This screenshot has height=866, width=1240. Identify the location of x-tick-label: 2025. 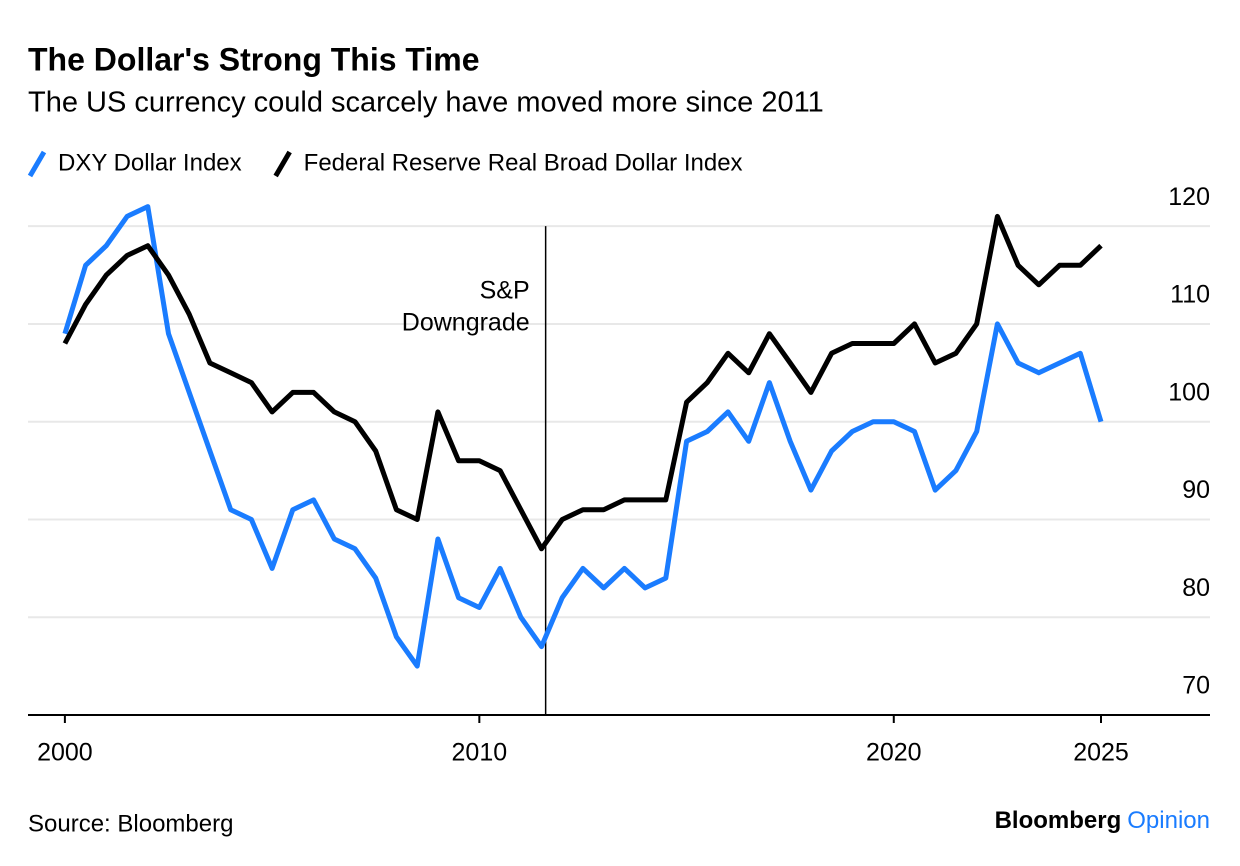
(1101, 753).